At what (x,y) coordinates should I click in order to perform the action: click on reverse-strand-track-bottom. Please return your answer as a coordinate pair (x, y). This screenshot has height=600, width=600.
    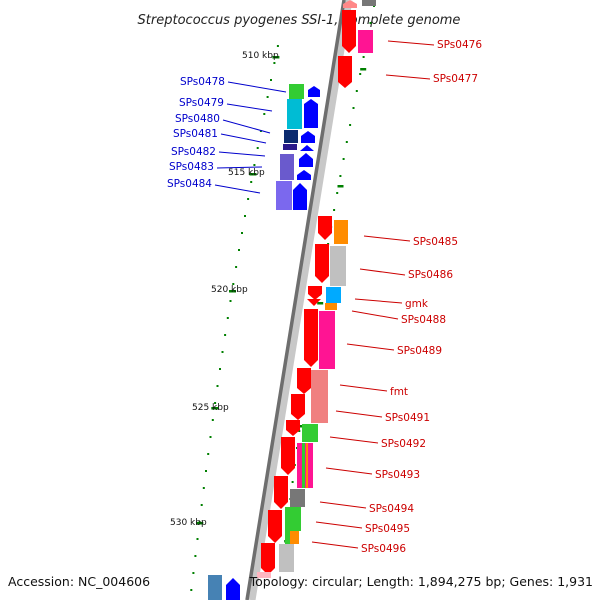
    Looking at the image, I should click on (224, 587).